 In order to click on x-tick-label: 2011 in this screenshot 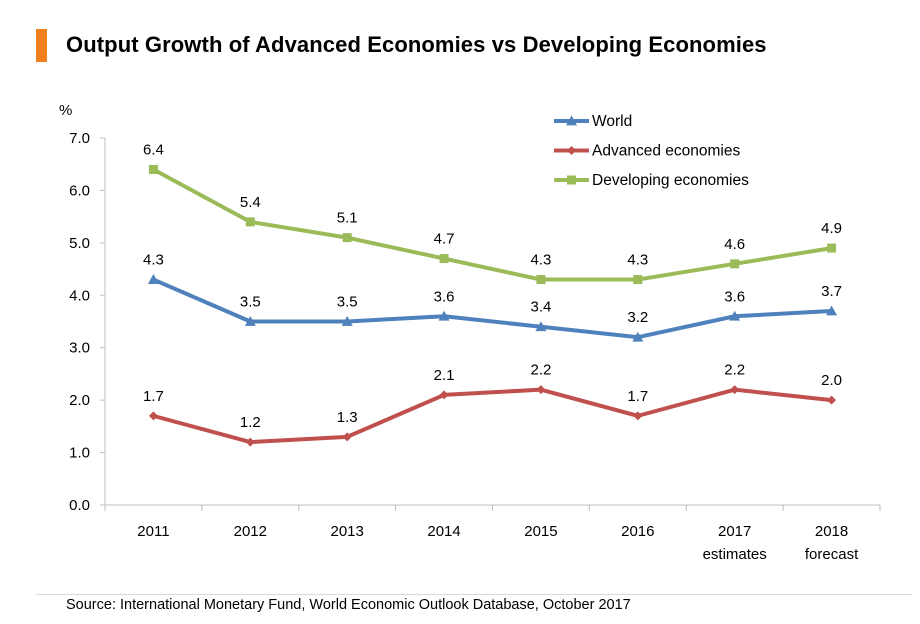, I will do `click(153, 531)`.